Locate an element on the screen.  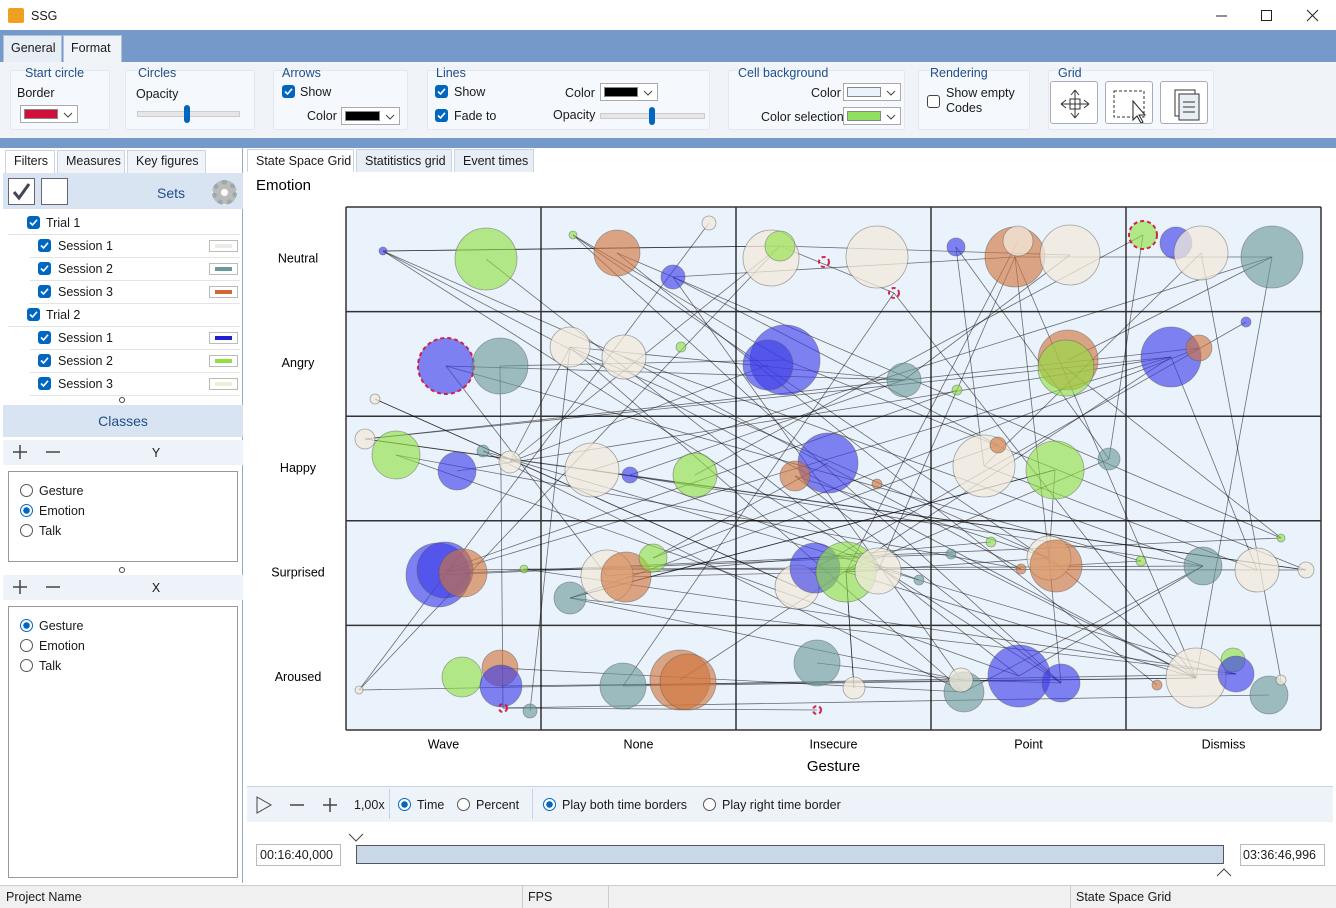
play-button is located at coordinates (264, 805).